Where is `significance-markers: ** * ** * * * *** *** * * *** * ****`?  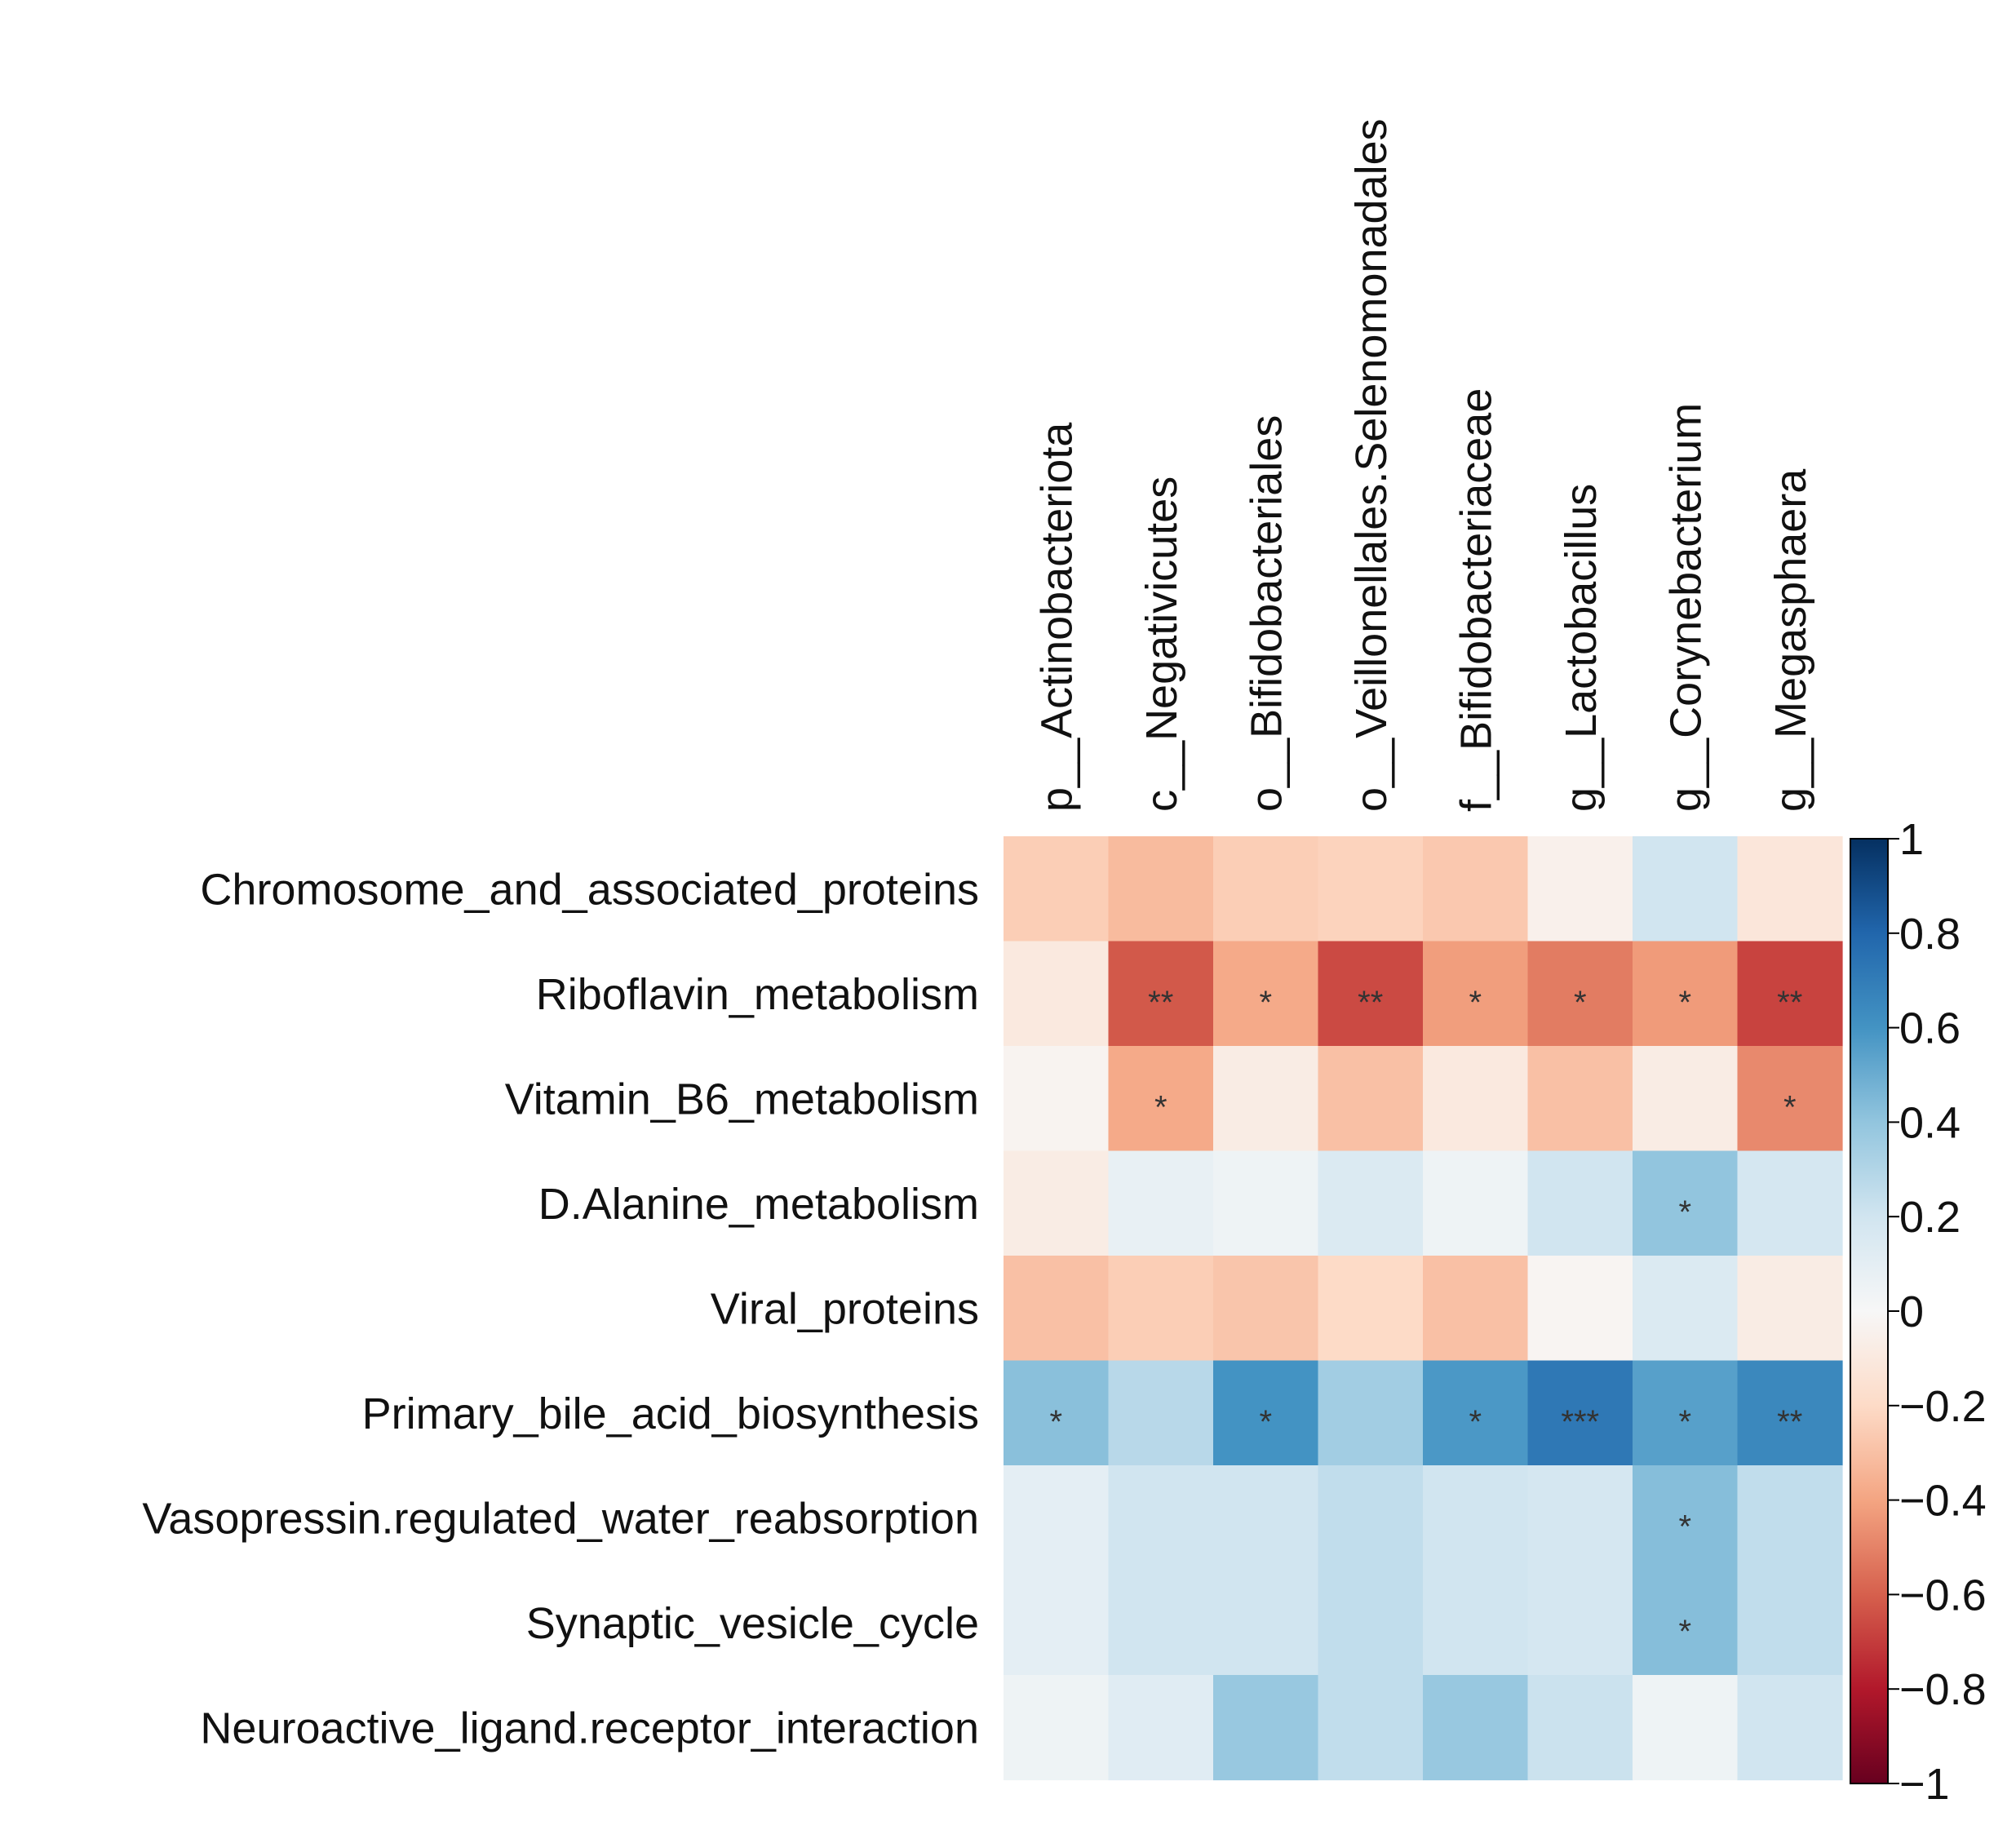 significance-markers: ** * ** * * * *** *** * * *** * **** is located at coordinates (1425, 1317).